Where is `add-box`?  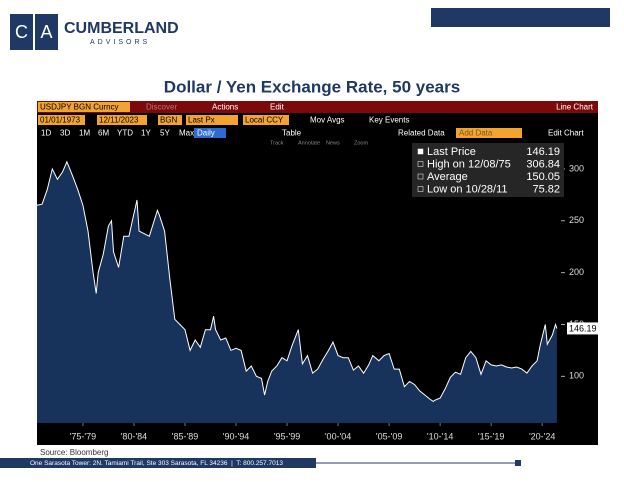 add-box is located at coordinates (489, 133).